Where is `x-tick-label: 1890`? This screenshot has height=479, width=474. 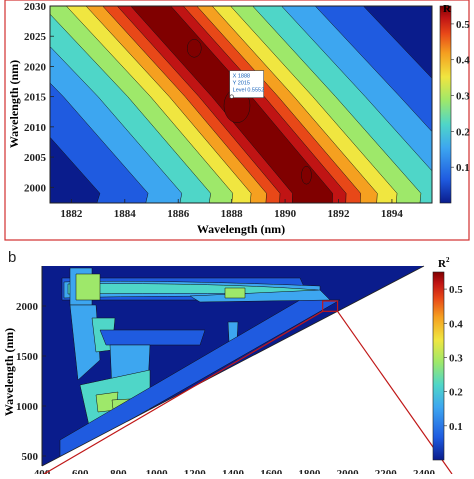
x-tick-label: 1890 is located at coordinates (285, 214).